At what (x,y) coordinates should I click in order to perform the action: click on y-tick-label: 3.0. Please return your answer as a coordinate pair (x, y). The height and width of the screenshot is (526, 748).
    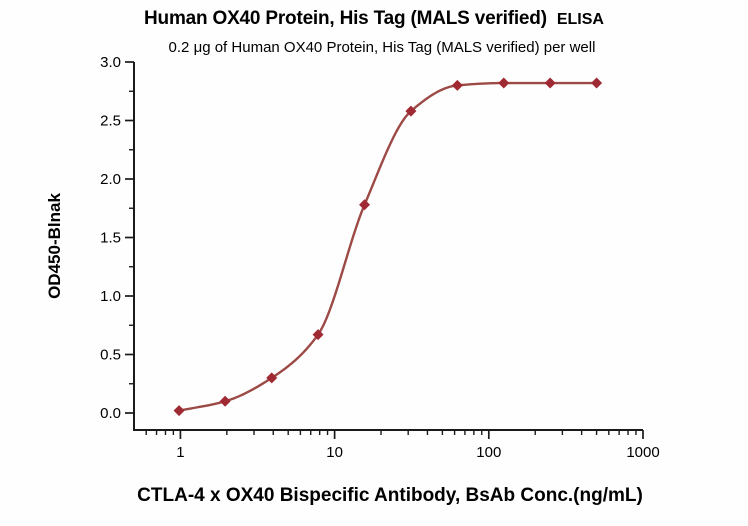
    Looking at the image, I should click on (110, 62).